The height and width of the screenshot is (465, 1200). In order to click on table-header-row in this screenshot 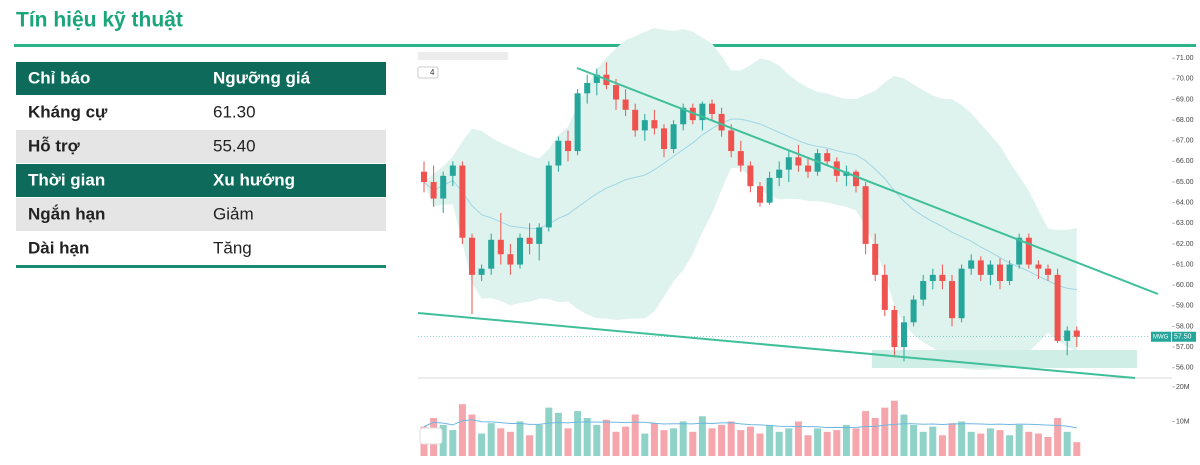, I will do `click(201, 180)`.